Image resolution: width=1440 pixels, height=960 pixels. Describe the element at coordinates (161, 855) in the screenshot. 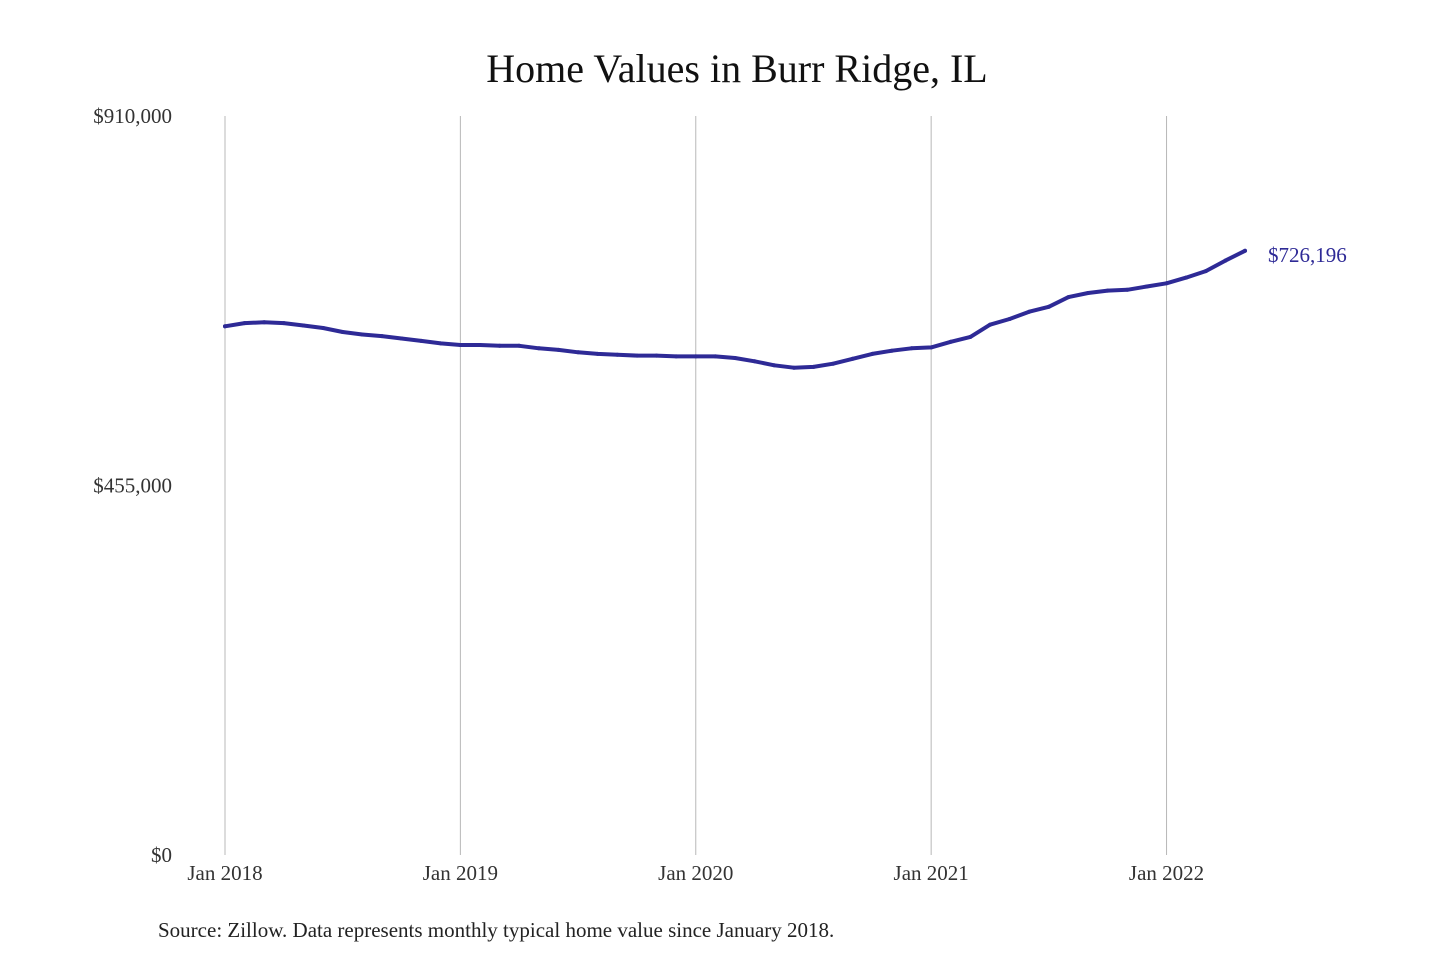

I see `y-tick-label: $0` at that location.